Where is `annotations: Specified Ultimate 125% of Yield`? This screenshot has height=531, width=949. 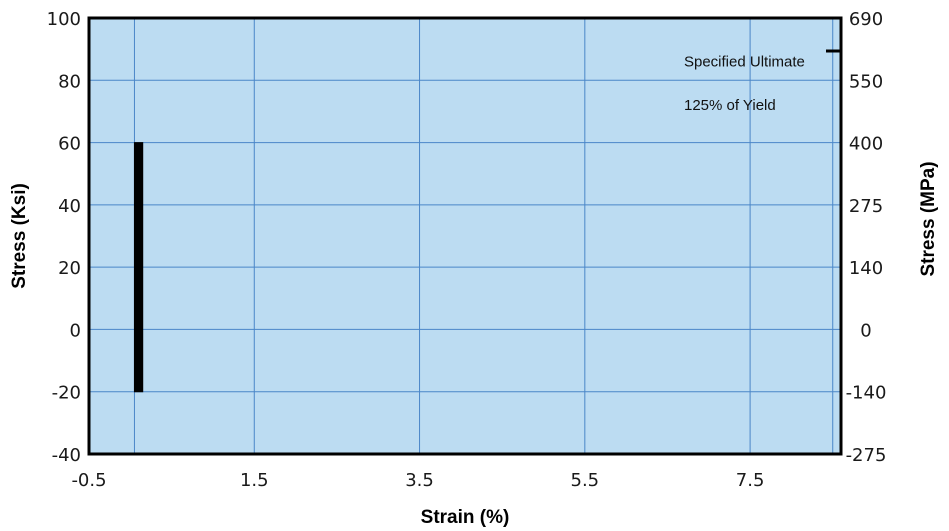 annotations: Specified Ultimate 125% of Yield is located at coordinates (744, 83).